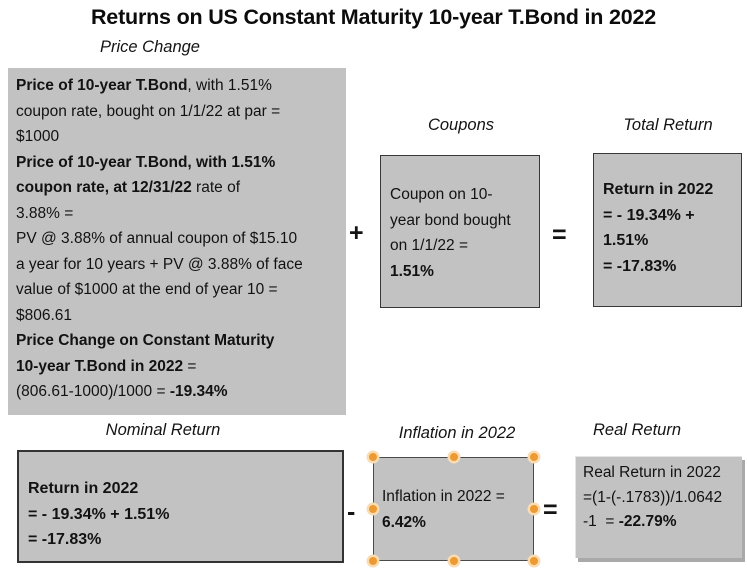 This screenshot has height=573, width=747. What do you see at coordinates (441, 194) in the screenshot?
I see `text-line: Coupon on 10-` at bounding box center [441, 194].